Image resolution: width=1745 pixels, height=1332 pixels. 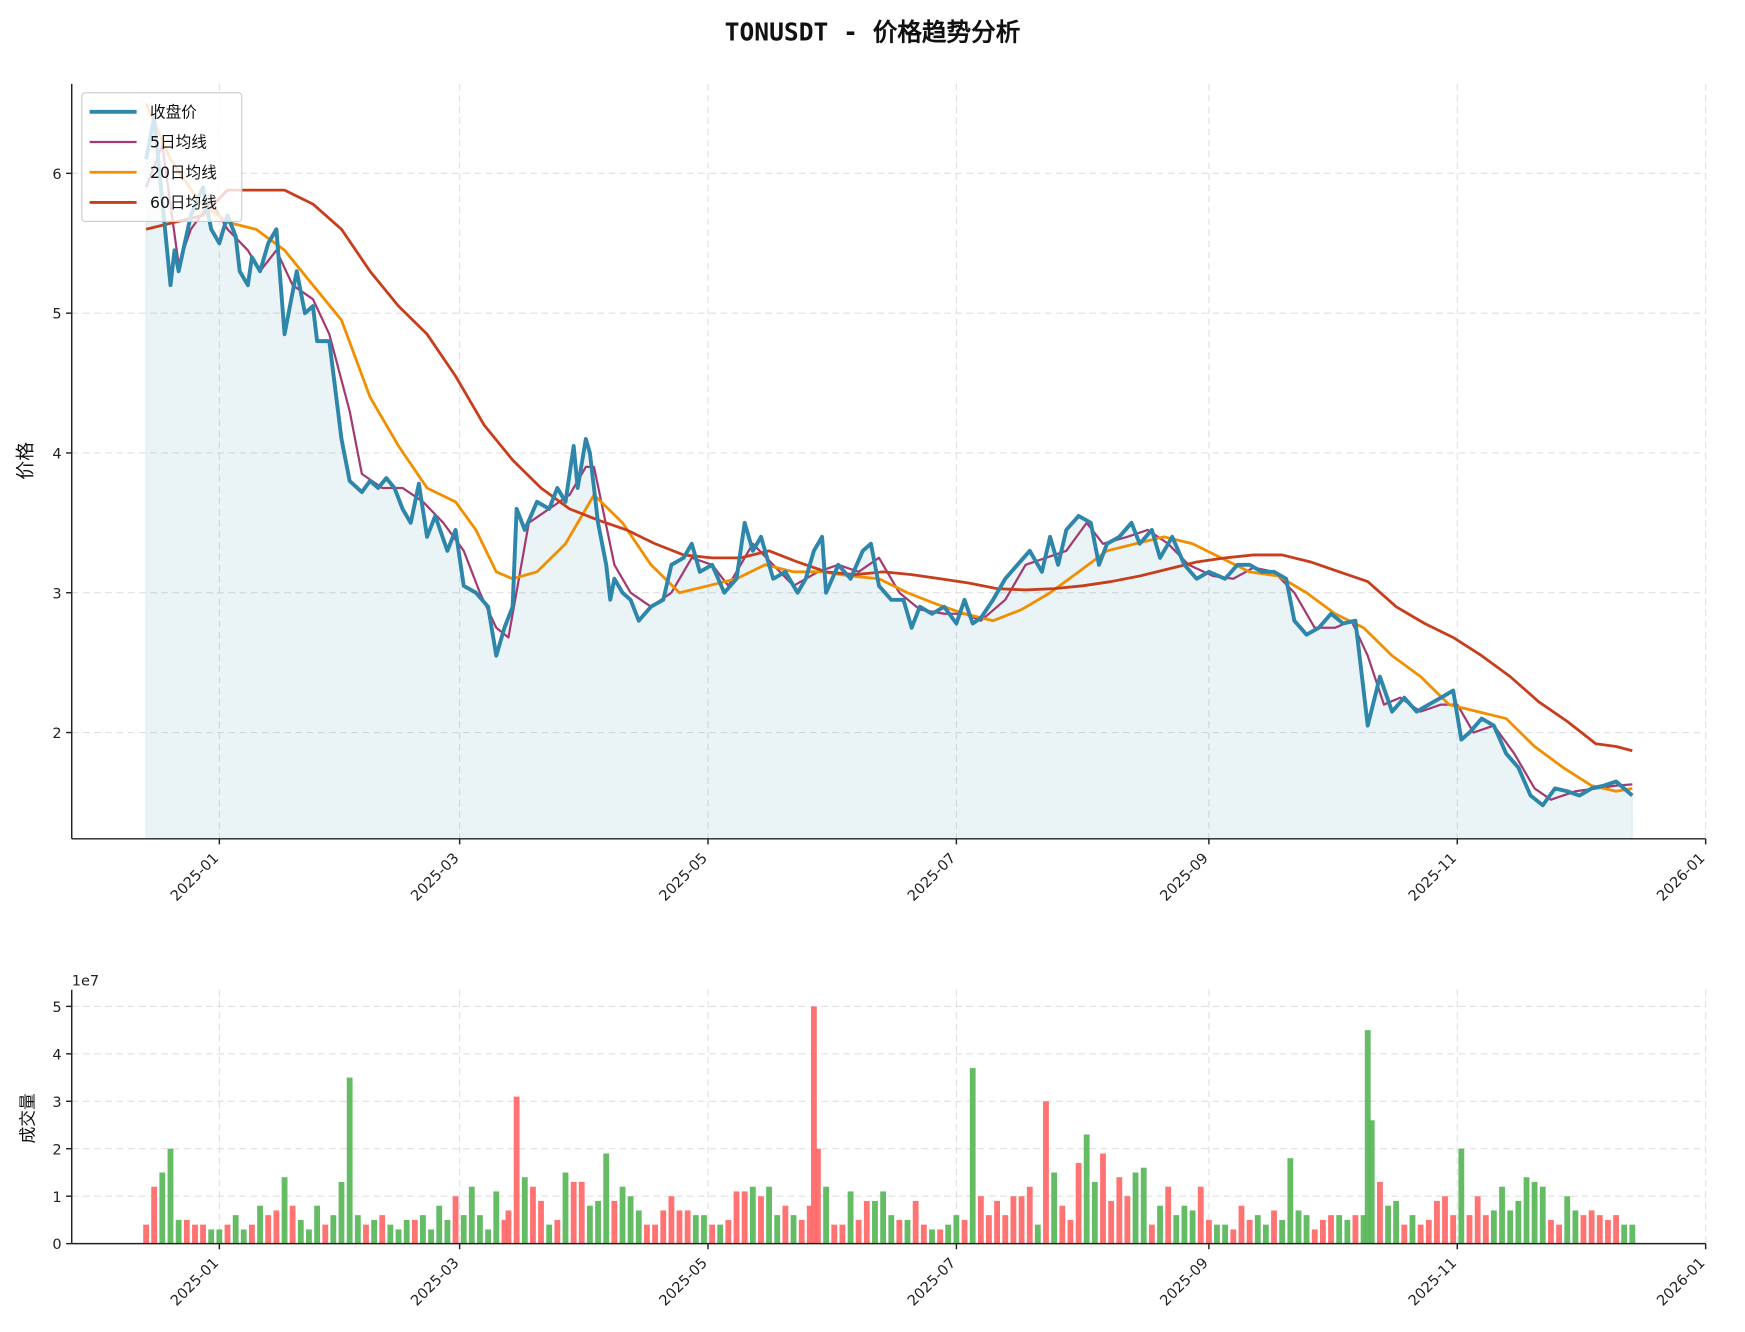 I want to click on legend: 收盘价 5日均线 20日均线 60日均线, so click(x=162, y=157).